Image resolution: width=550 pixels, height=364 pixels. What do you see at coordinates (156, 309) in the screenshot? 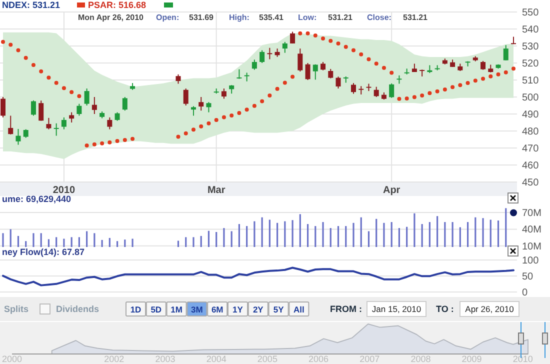
I see `range-button: 5D` at bounding box center [156, 309].